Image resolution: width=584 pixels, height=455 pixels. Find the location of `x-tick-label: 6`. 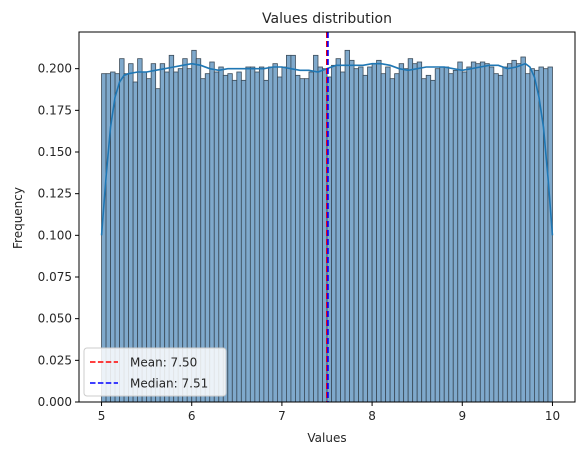

x-tick-label: 6 is located at coordinates (192, 416).